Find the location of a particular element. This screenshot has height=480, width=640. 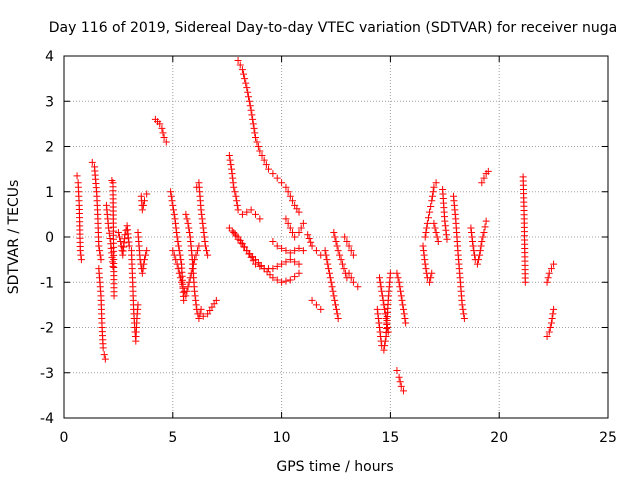

x-tick-label: 25 is located at coordinates (608, 438).